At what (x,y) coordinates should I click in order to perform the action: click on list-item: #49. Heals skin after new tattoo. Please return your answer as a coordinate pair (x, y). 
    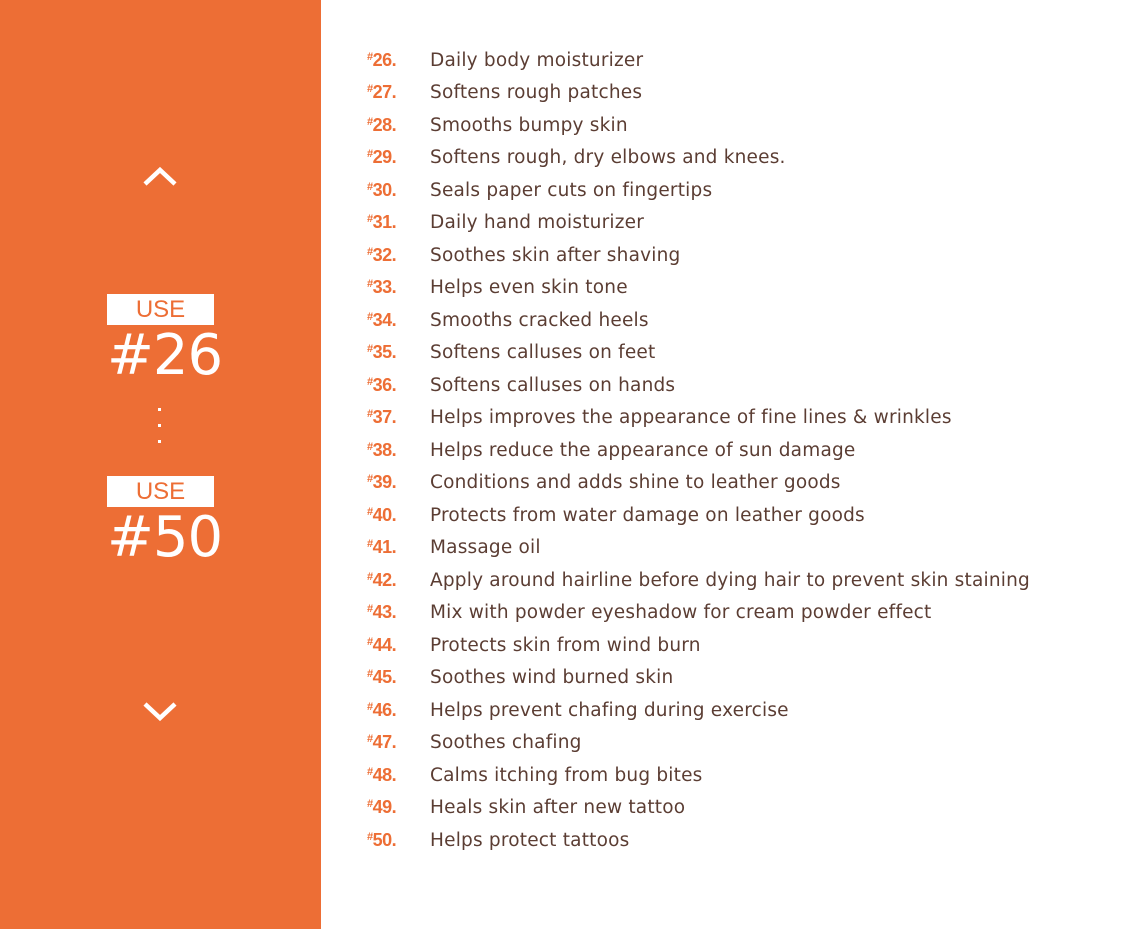
    Looking at the image, I should click on (698, 808).